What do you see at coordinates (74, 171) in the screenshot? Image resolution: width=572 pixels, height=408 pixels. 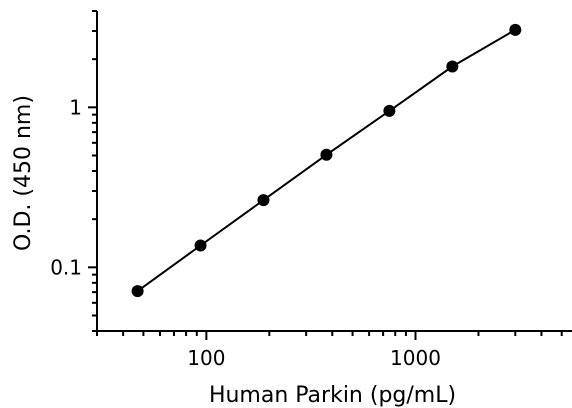 I see `y-axis: 0.11` at bounding box center [74, 171].